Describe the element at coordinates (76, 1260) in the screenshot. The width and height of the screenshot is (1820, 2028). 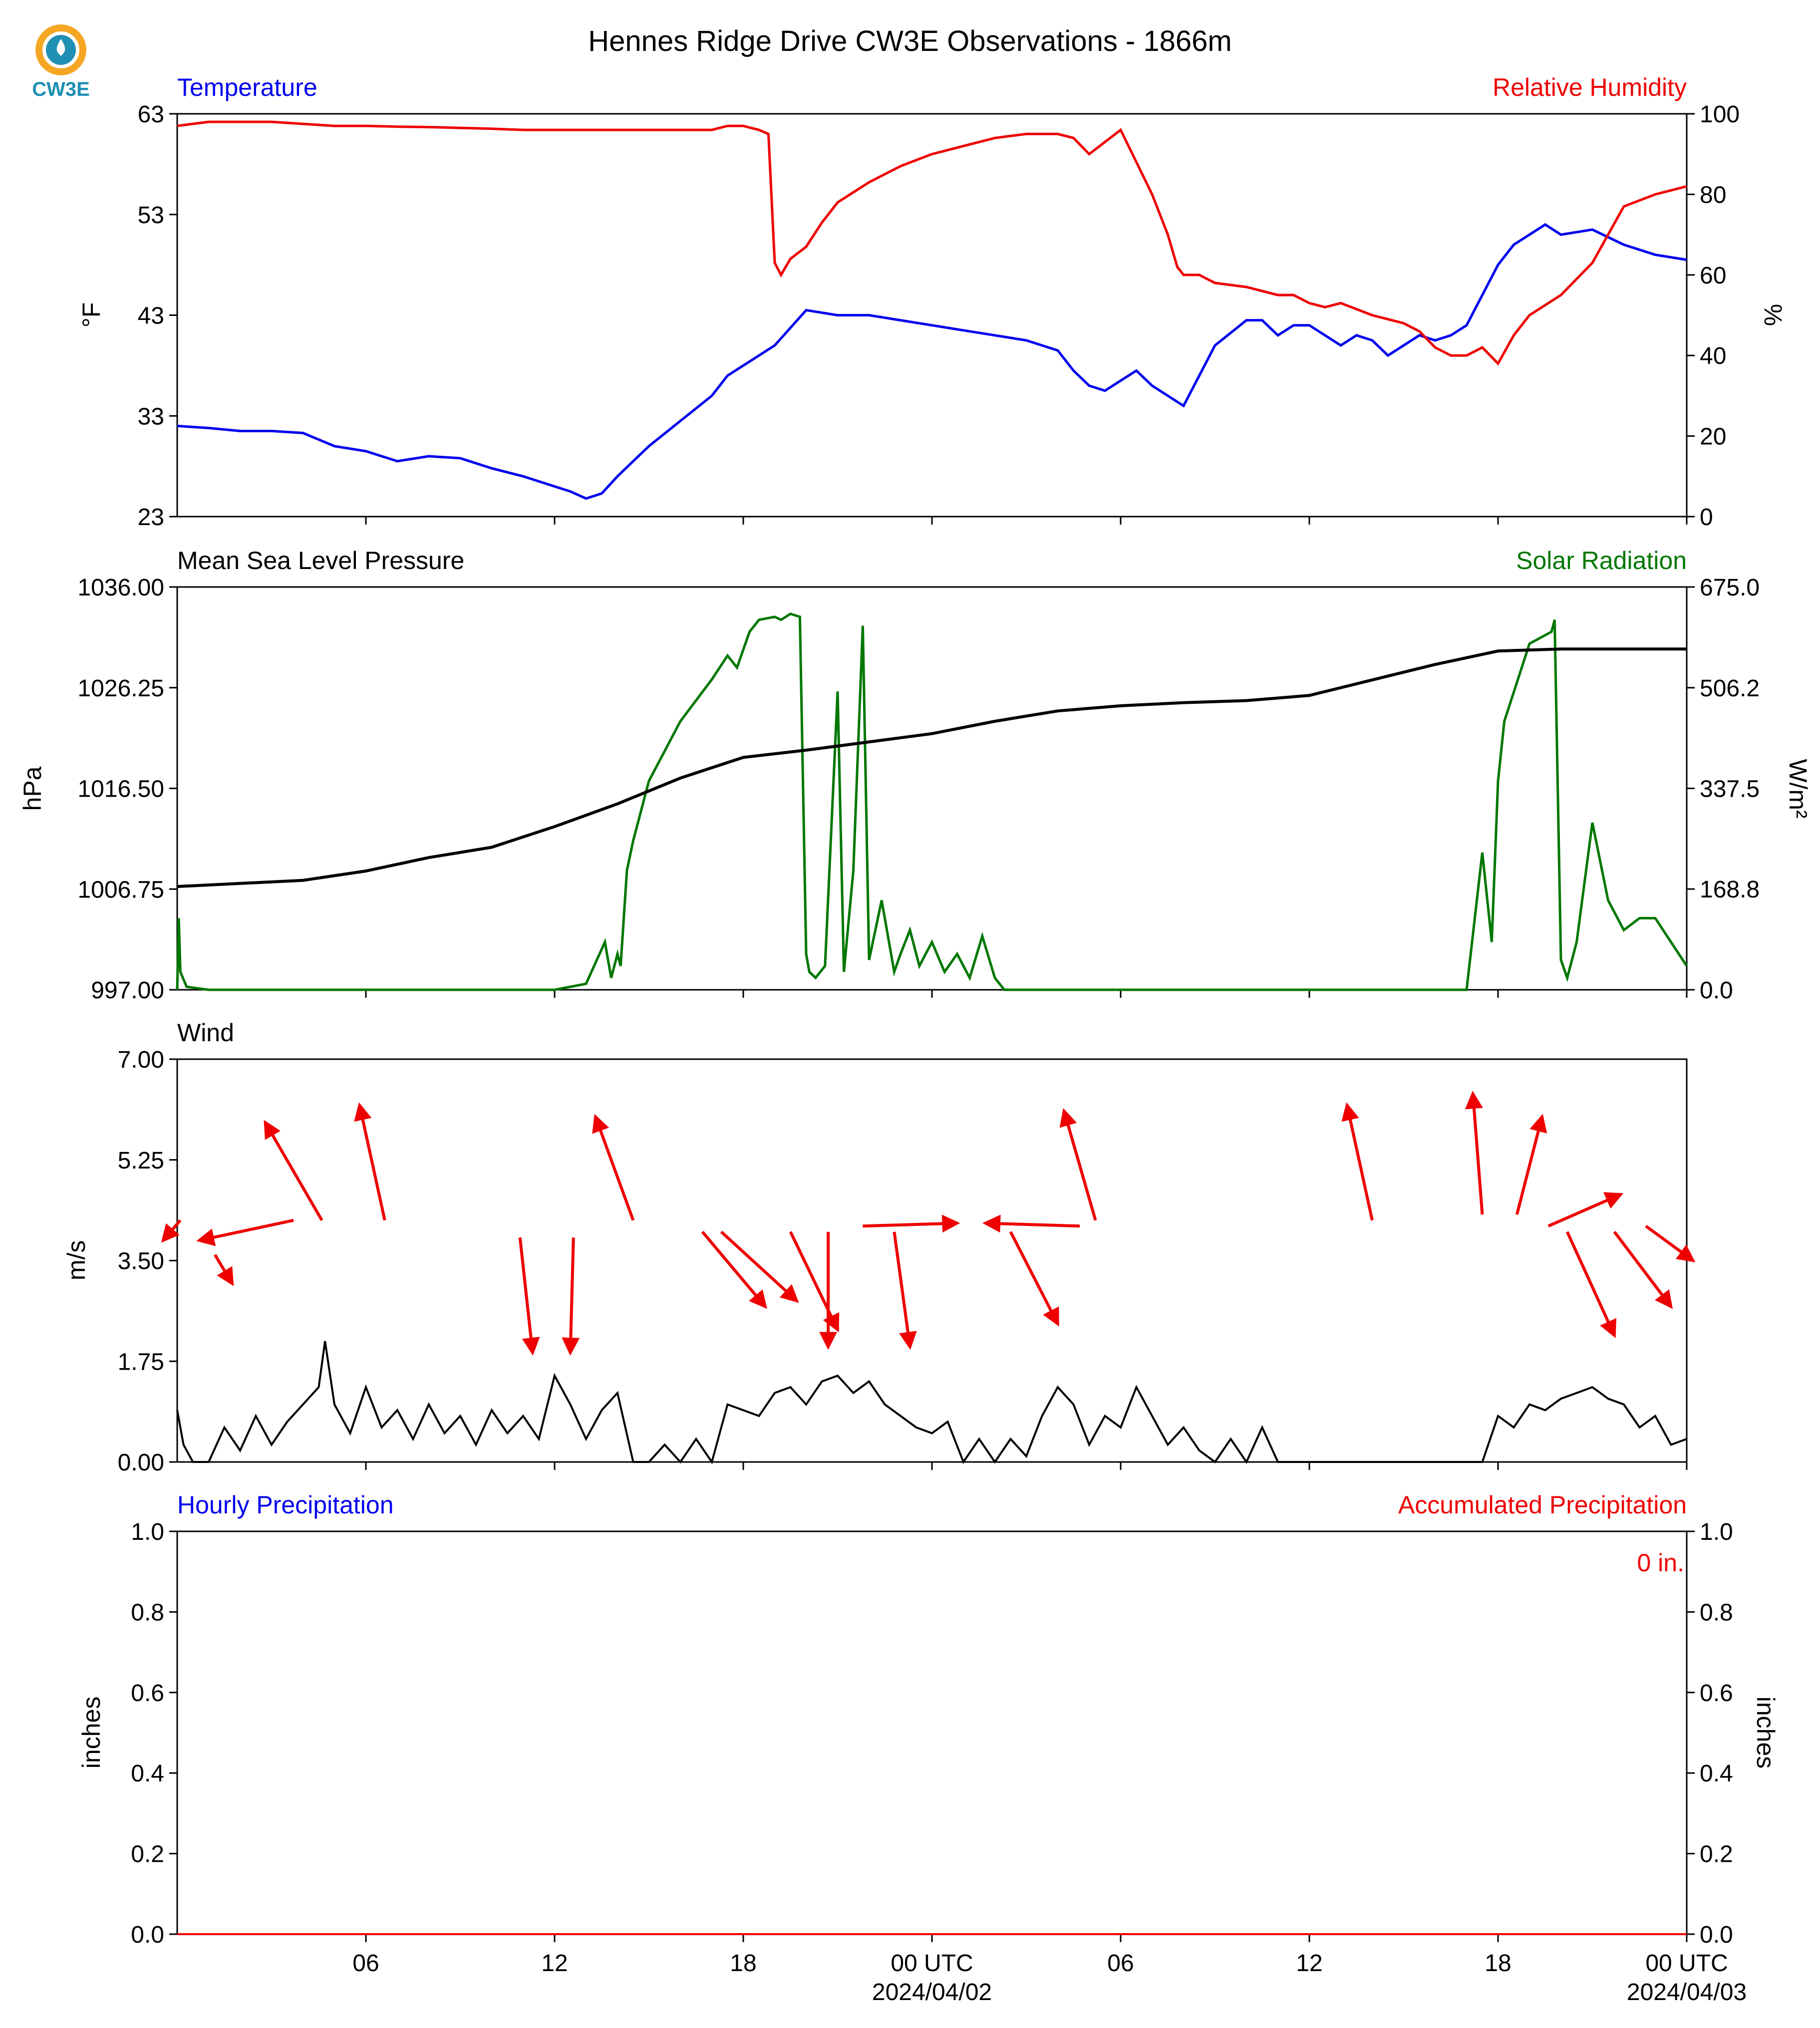
I see `wind-axis-label: m/s` at that location.